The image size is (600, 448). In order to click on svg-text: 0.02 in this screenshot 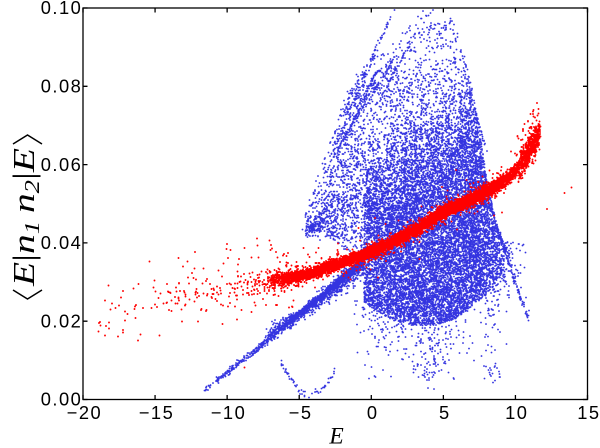, I will do `click(62, 320)`.